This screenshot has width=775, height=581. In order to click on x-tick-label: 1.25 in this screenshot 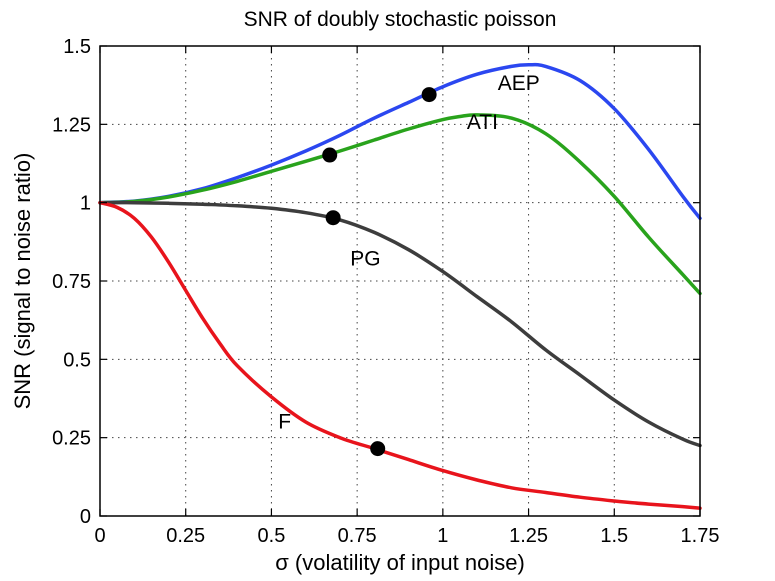, I will do `click(528, 536)`.